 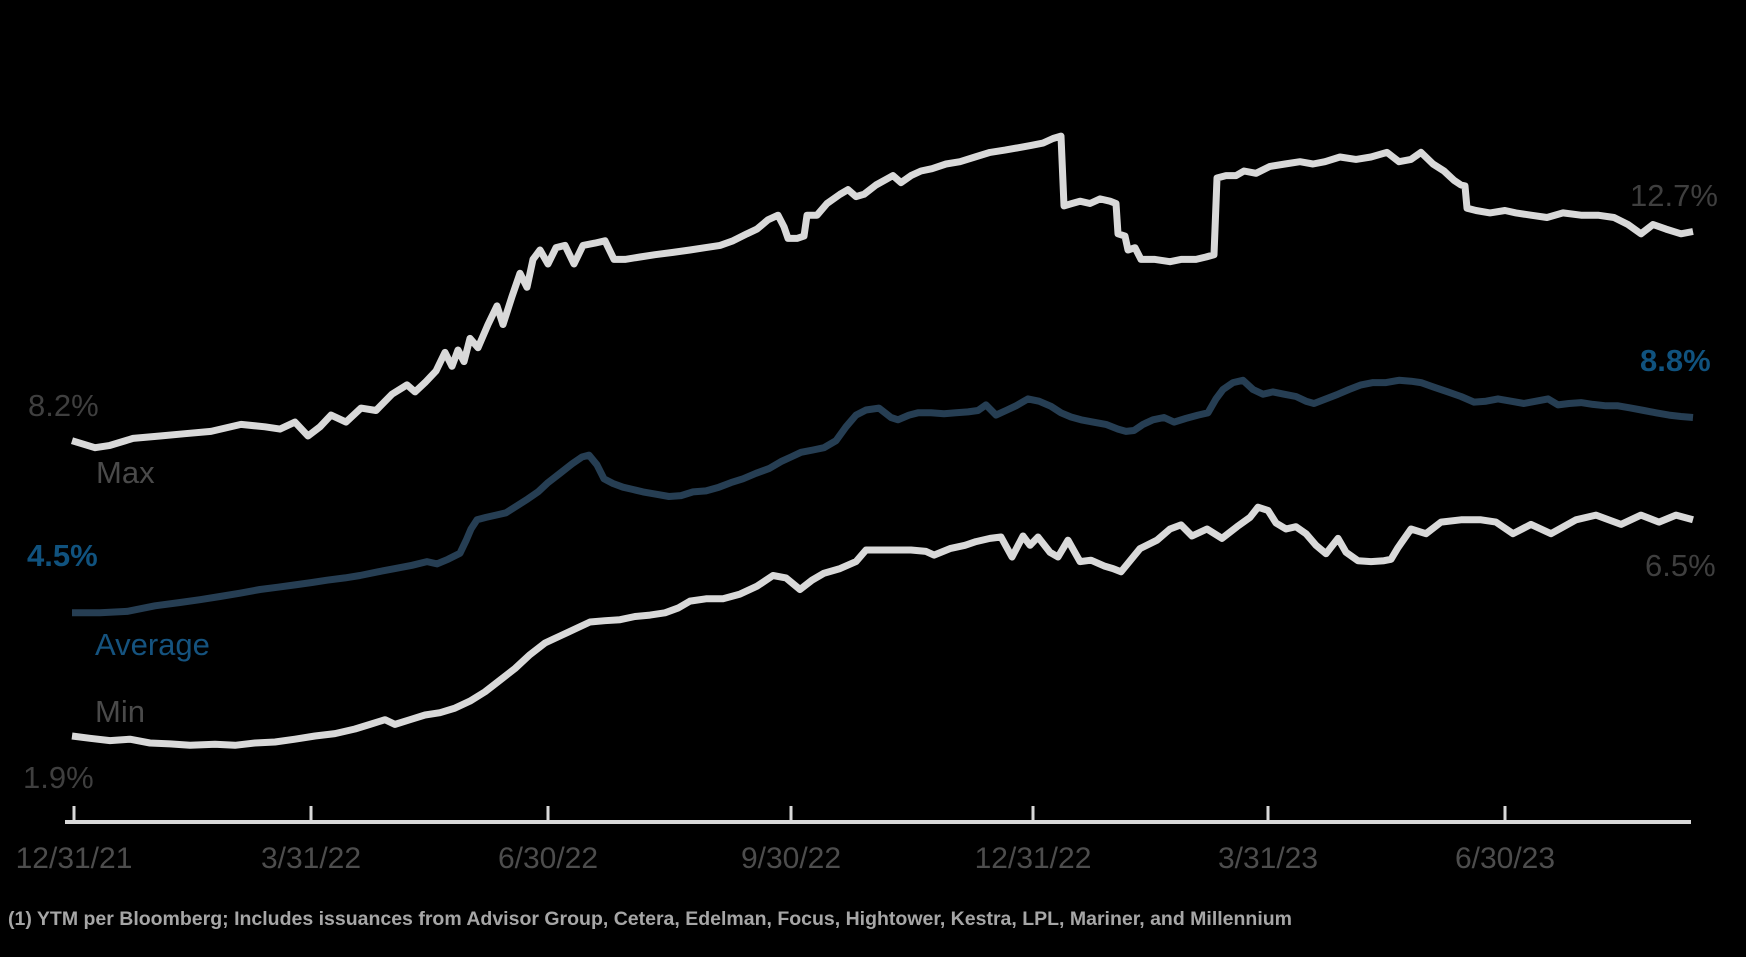 I want to click on x-axis-ticks, so click(x=789, y=814).